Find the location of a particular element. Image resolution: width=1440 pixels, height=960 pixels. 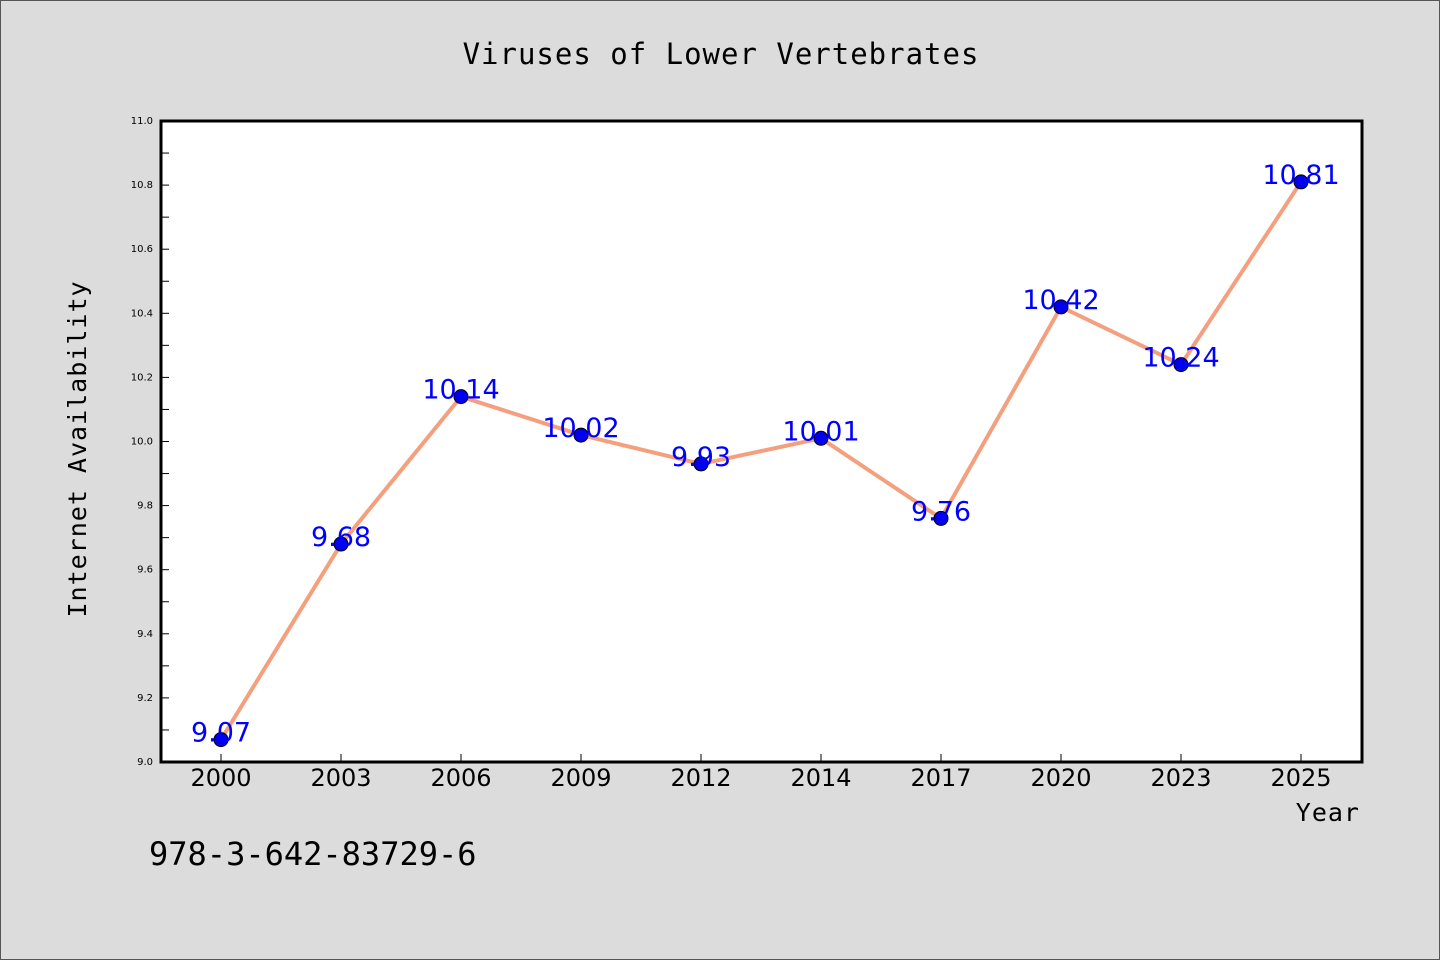

x-tick-label: 2003 is located at coordinates (340, 778).